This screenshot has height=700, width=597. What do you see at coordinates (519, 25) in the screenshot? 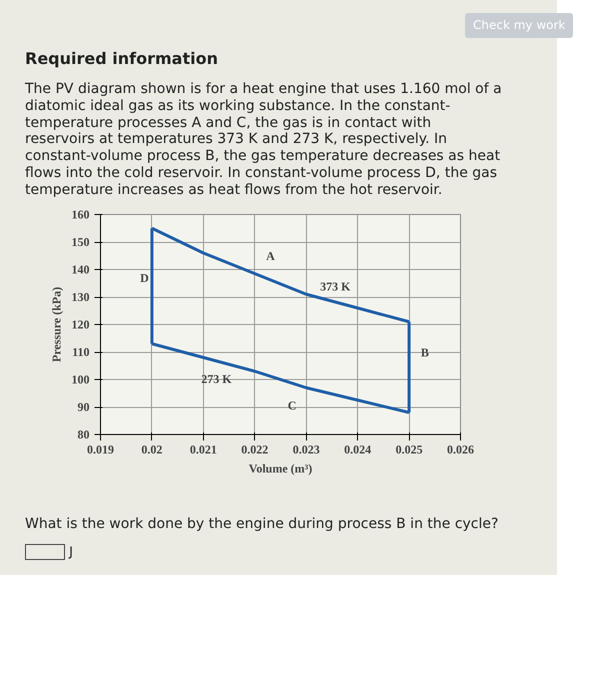
I see `text: Check my work` at bounding box center [519, 25].